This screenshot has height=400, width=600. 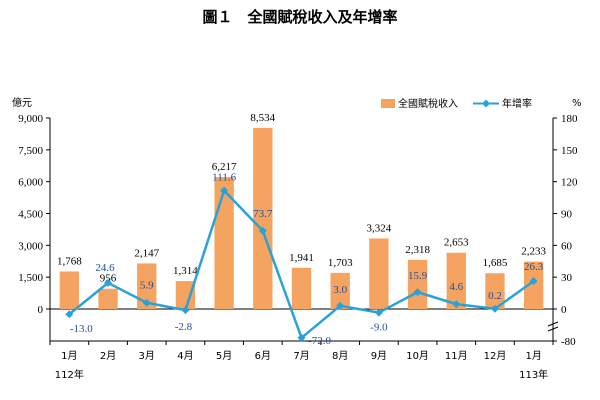 What do you see at coordinates (69, 374) in the screenshot?
I see `x-year-label: 112年` at bounding box center [69, 374].